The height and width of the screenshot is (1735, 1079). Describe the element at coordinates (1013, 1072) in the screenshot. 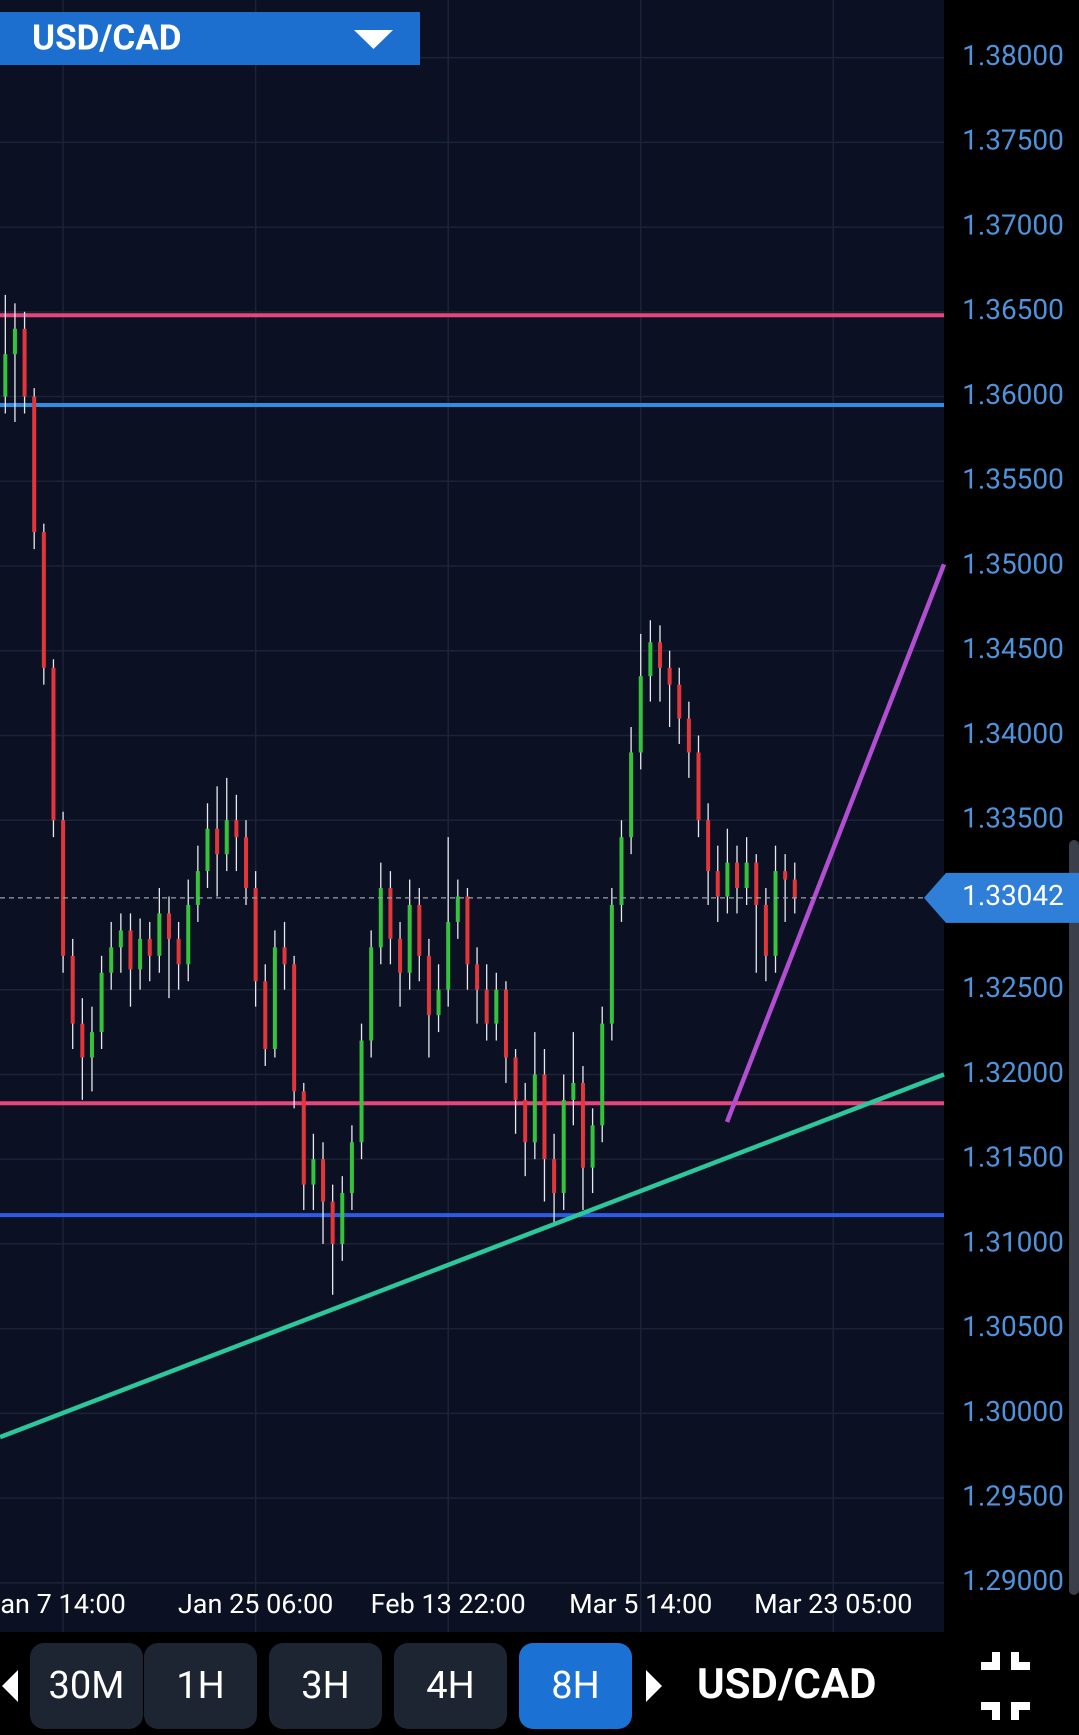

I see `y-tick-label: 1.32000` at that location.